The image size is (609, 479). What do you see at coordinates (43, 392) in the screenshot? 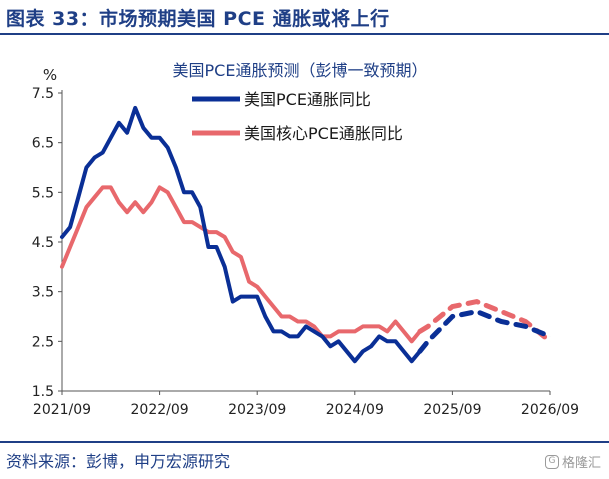
I see `y-tick-label: 1.5` at bounding box center [43, 392].